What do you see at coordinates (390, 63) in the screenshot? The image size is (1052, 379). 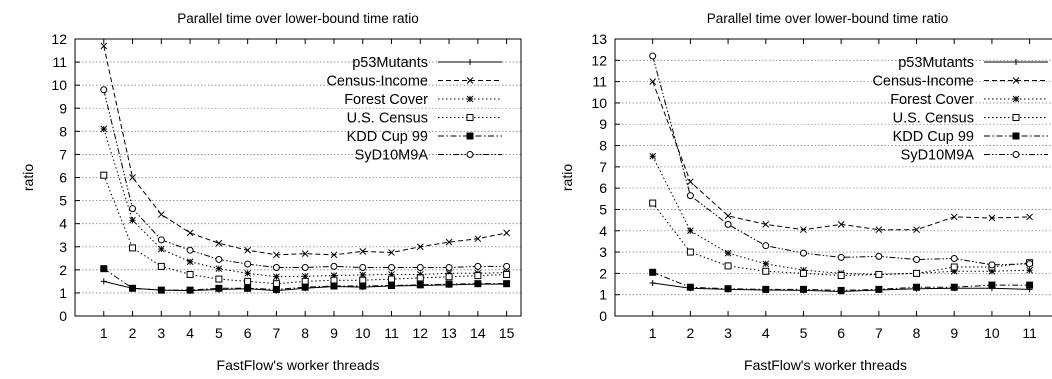 I see `legend-label: p53Mutants` at bounding box center [390, 63].